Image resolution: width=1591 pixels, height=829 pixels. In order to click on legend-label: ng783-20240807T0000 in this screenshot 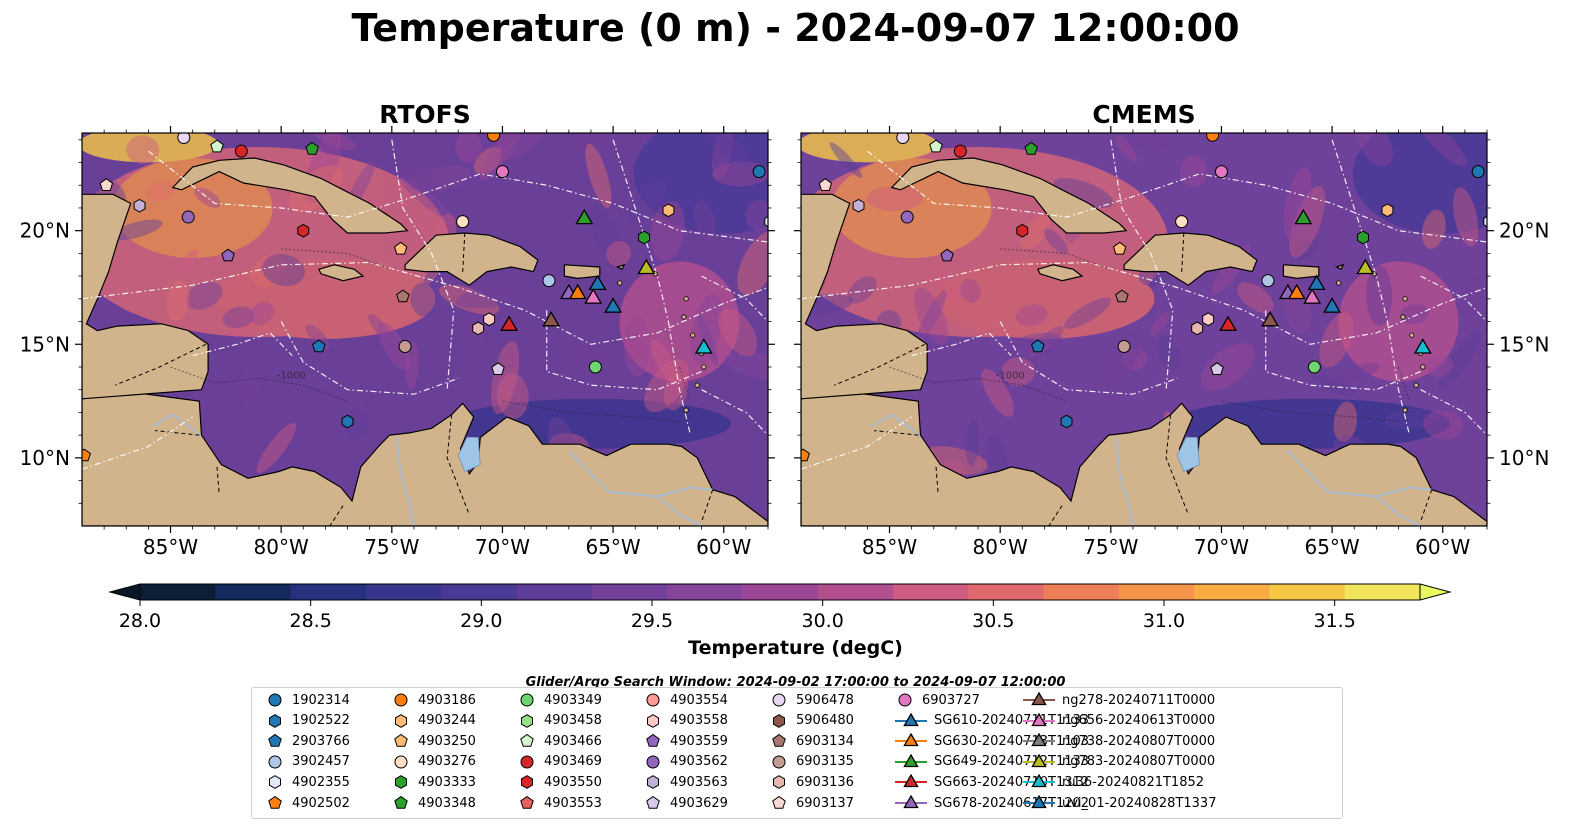, I will do `click(1139, 762)`.